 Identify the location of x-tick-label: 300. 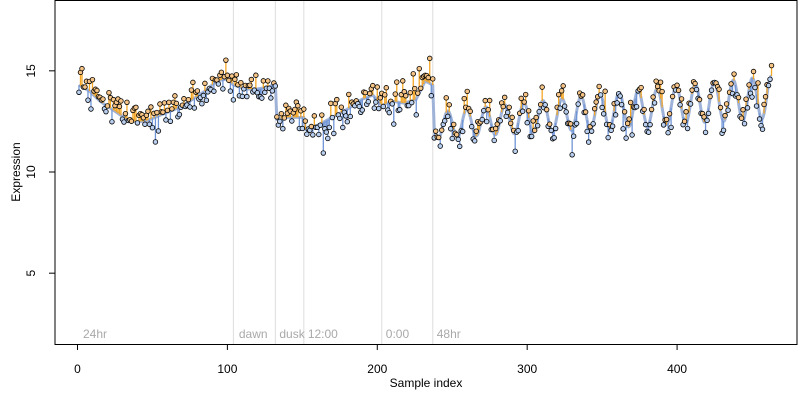
(527, 369).